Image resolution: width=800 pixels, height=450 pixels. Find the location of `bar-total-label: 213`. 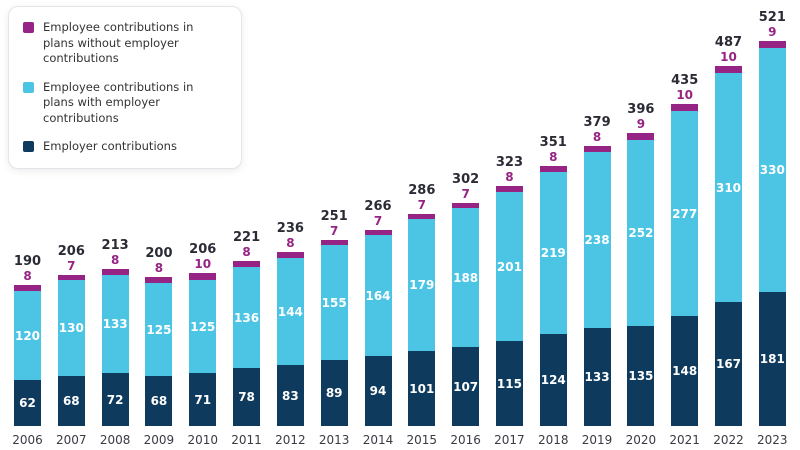

bar-total-label: 213 is located at coordinates (115, 245).